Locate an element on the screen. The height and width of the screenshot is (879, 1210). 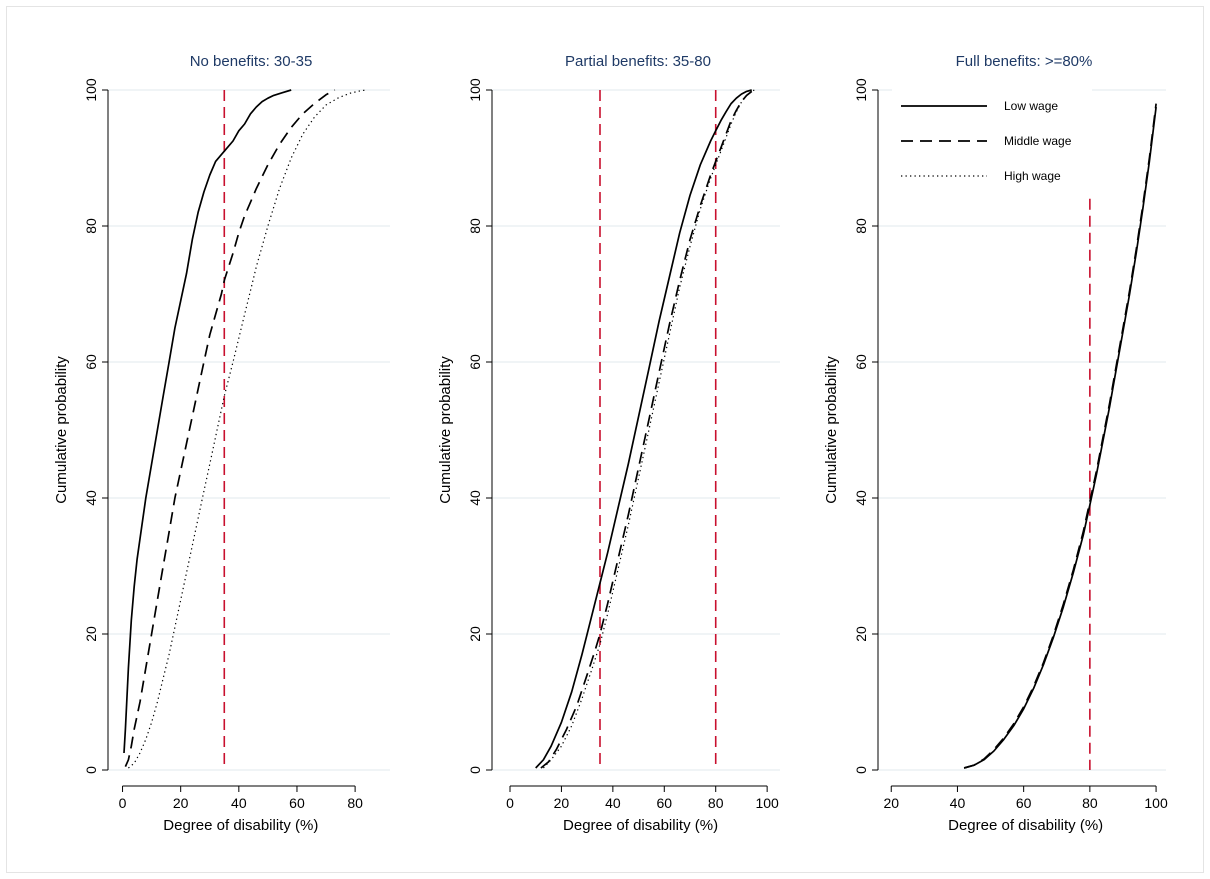
legend-background is located at coordinates (992, 137).